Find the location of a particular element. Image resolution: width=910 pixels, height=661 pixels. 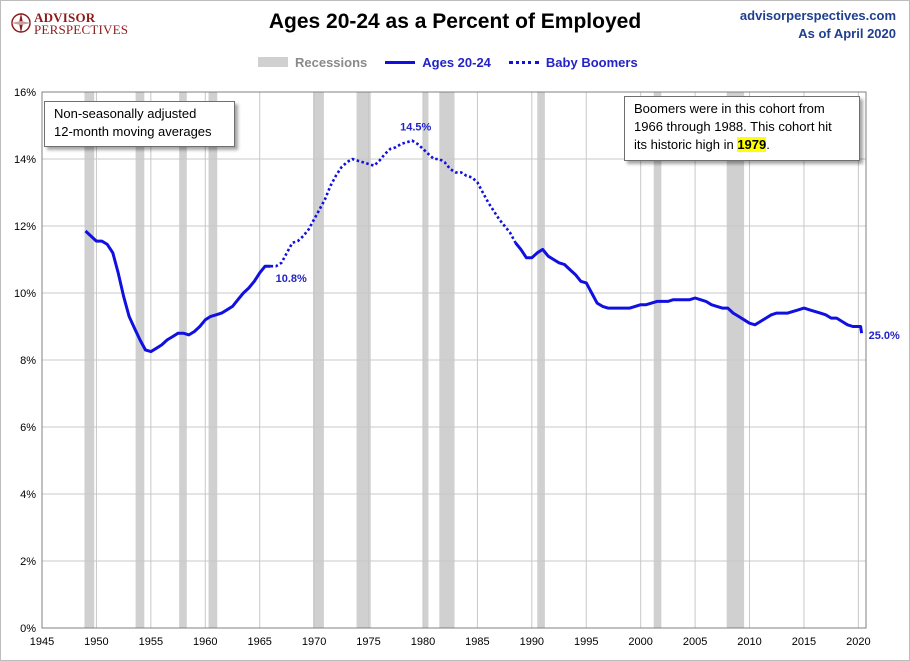

series-line-baby-boomers is located at coordinates (393, 203).